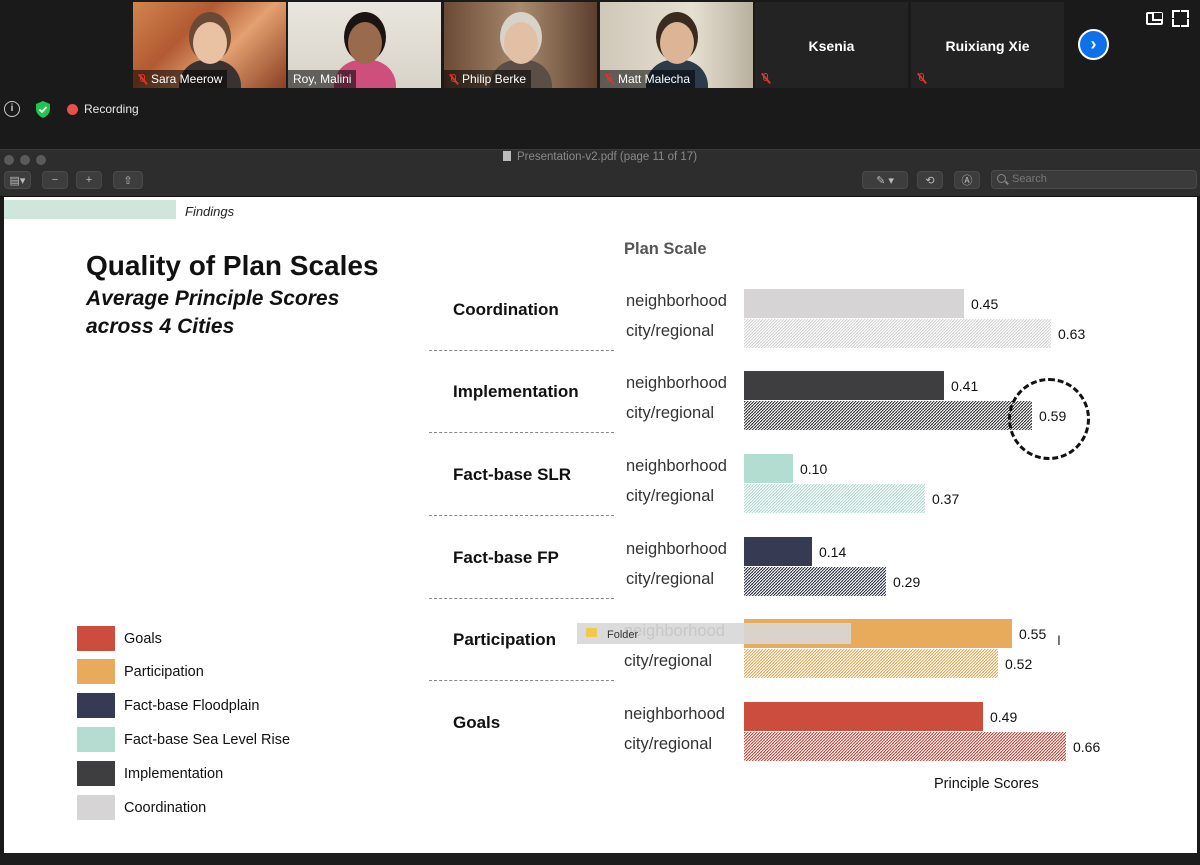  What do you see at coordinates (946, 499) in the screenshot?
I see `bar-value-label: 0.37` at bounding box center [946, 499].